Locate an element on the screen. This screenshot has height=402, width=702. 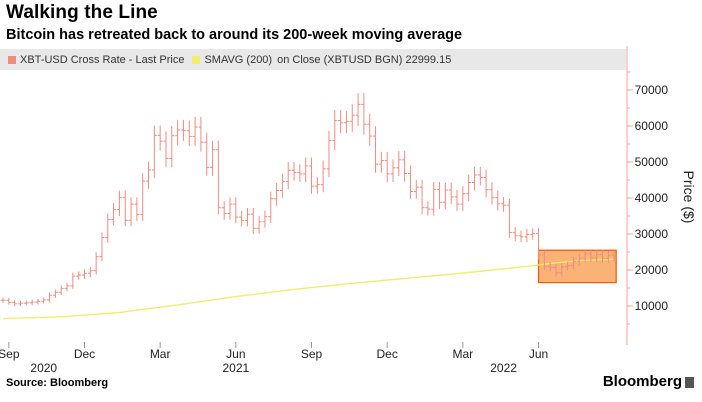
sma-line is located at coordinates (308, 289).